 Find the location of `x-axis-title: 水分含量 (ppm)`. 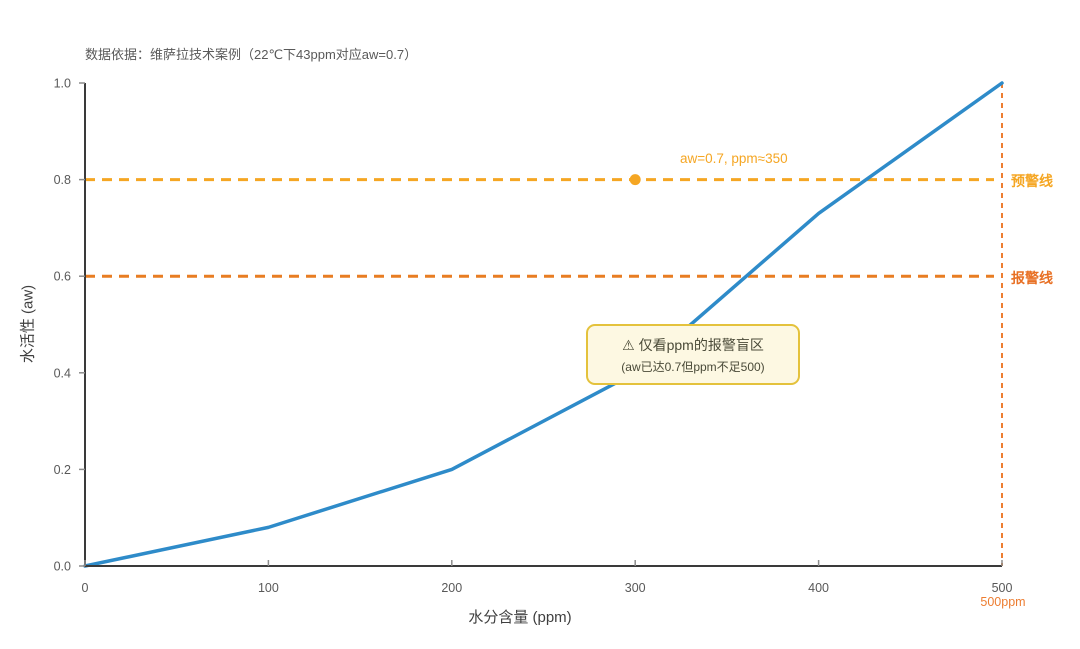

x-axis-title: 水分含量 (ppm) is located at coordinates (520, 617).